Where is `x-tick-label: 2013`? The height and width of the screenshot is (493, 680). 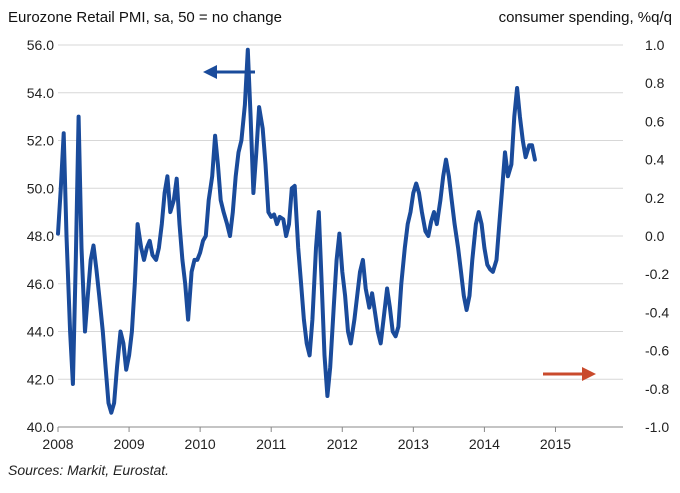
x-tick-label: 2013 is located at coordinates (413, 444).